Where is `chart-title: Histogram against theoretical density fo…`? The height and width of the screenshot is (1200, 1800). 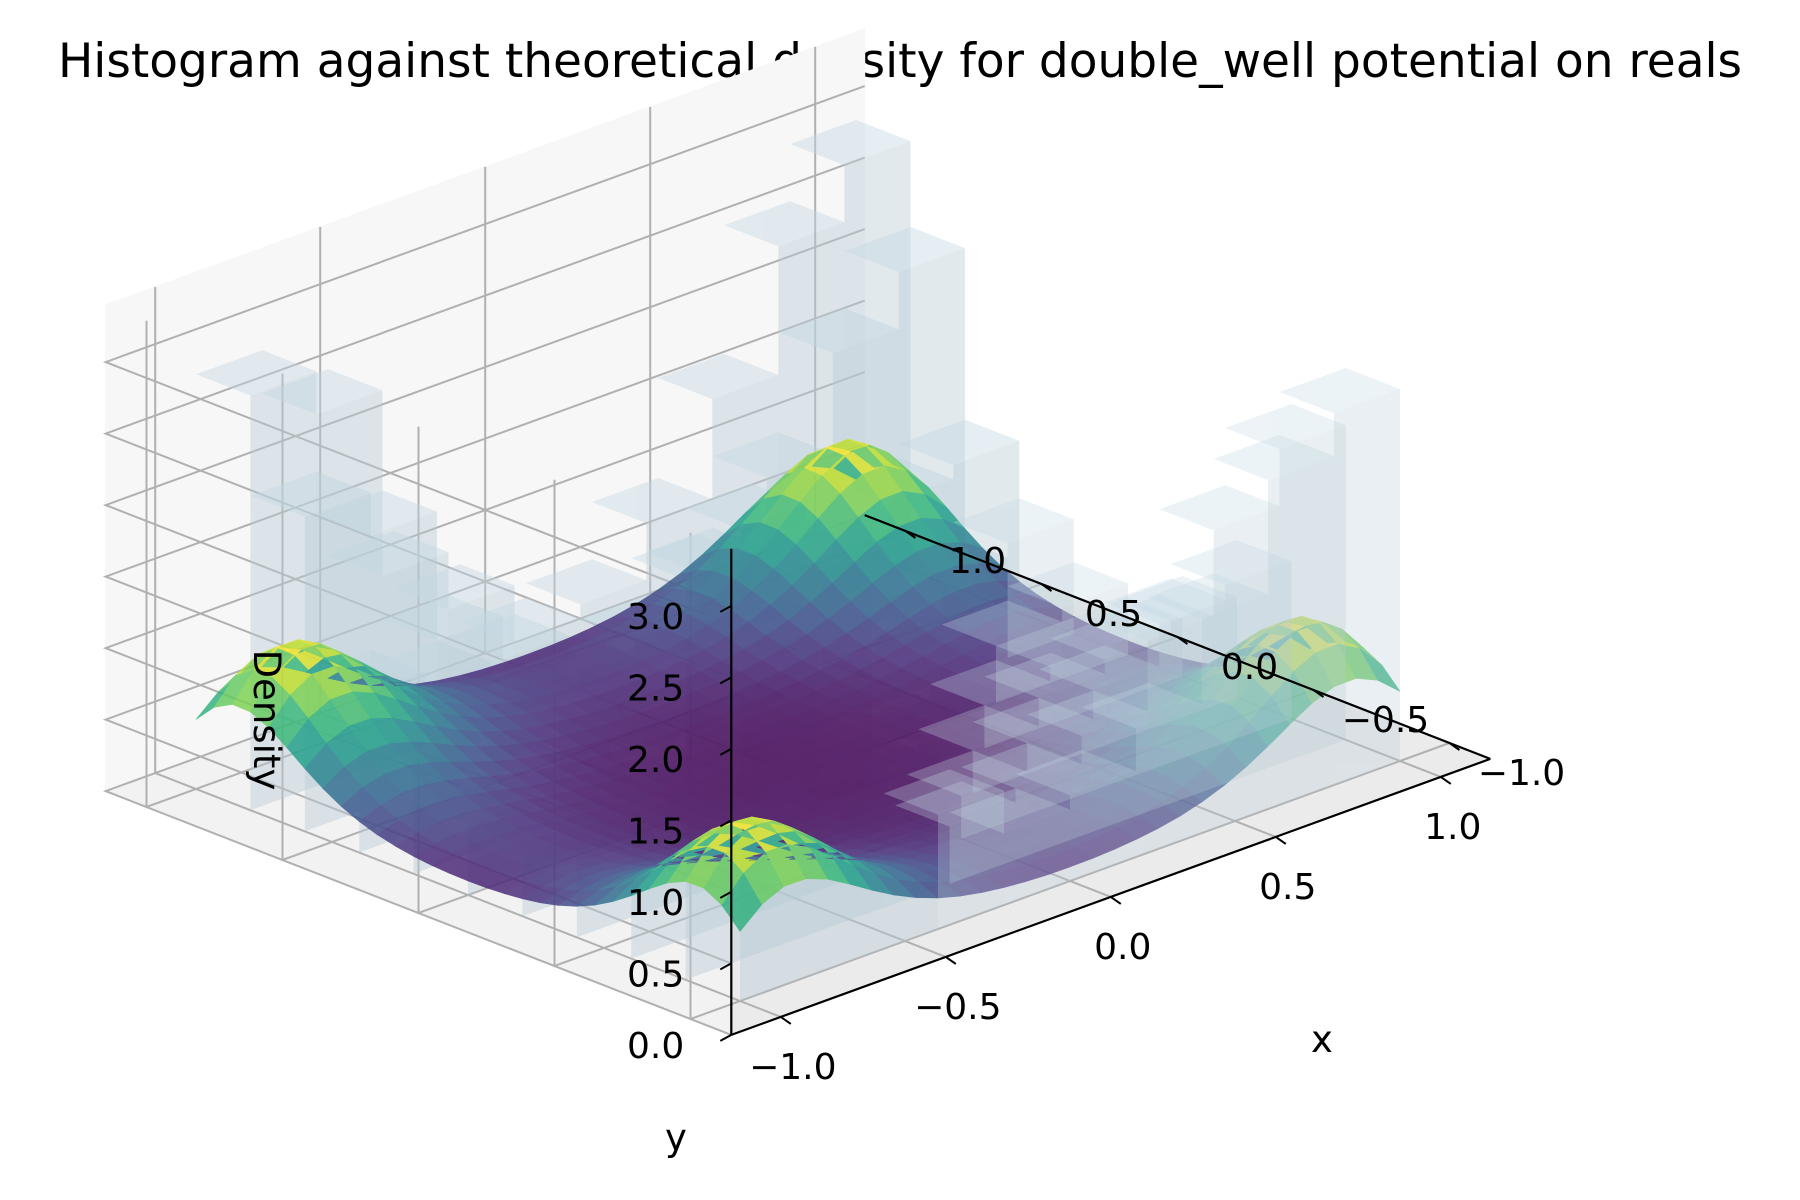 chart-title: Histogram against theoretical density fo… is located at coordinates (900, 61).